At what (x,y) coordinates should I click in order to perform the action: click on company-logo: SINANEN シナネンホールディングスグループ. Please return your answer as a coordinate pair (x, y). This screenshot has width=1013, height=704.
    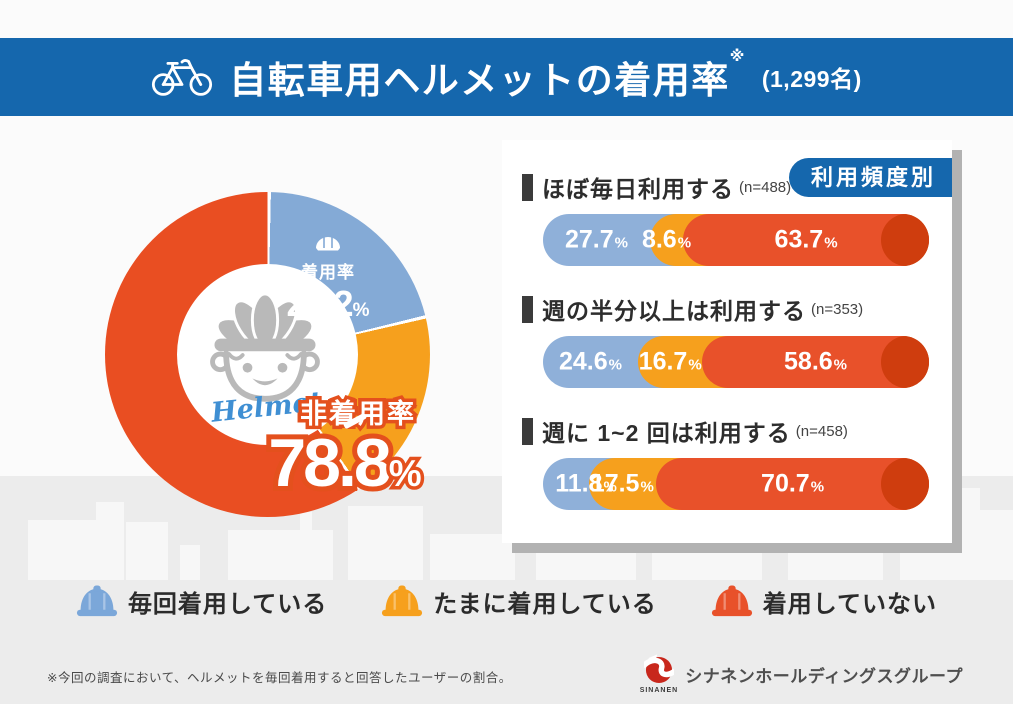
    Looking at the image, I should click on (801, 674).